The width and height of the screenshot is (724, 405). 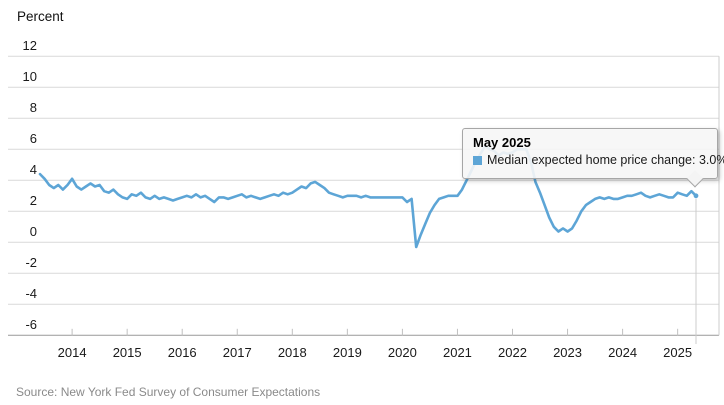 What do you see at coordinates (457, 352) in the screenshot?
I see `x-axis-tick-label: 2021` at bounding box center [457, 352].